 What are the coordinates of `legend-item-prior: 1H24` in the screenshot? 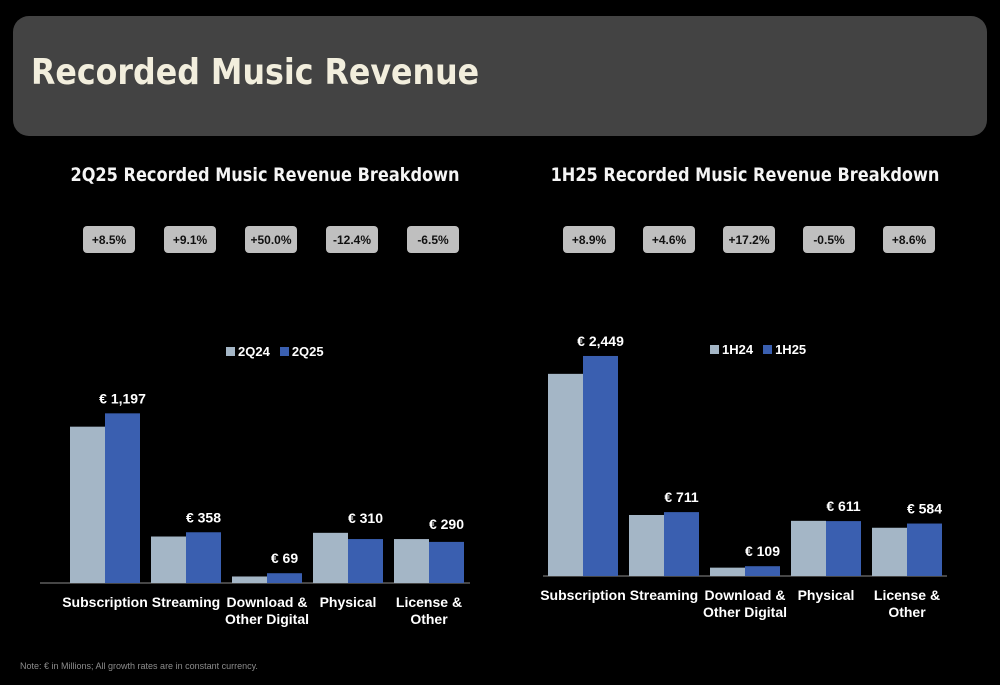 It's located at (731, 349).